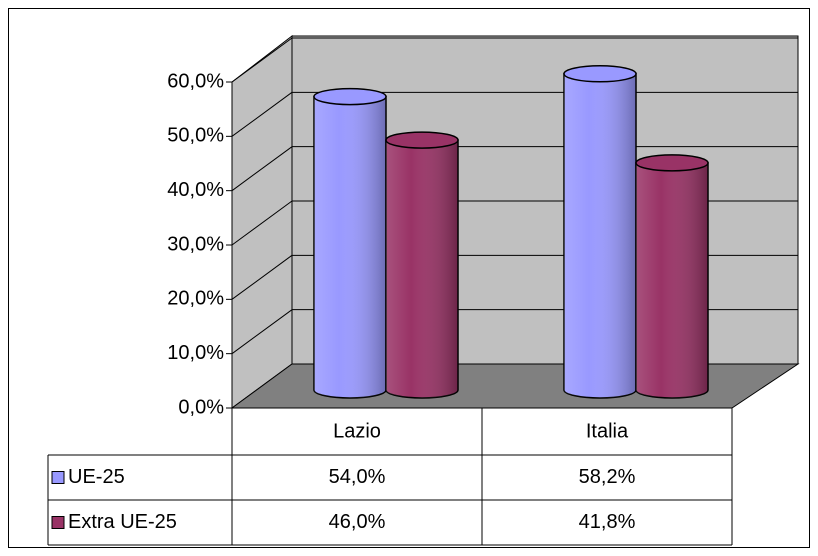 The height and width of the screenshot is (556, 818). I want to click on table-value: 46,0%, so click(357, 522).